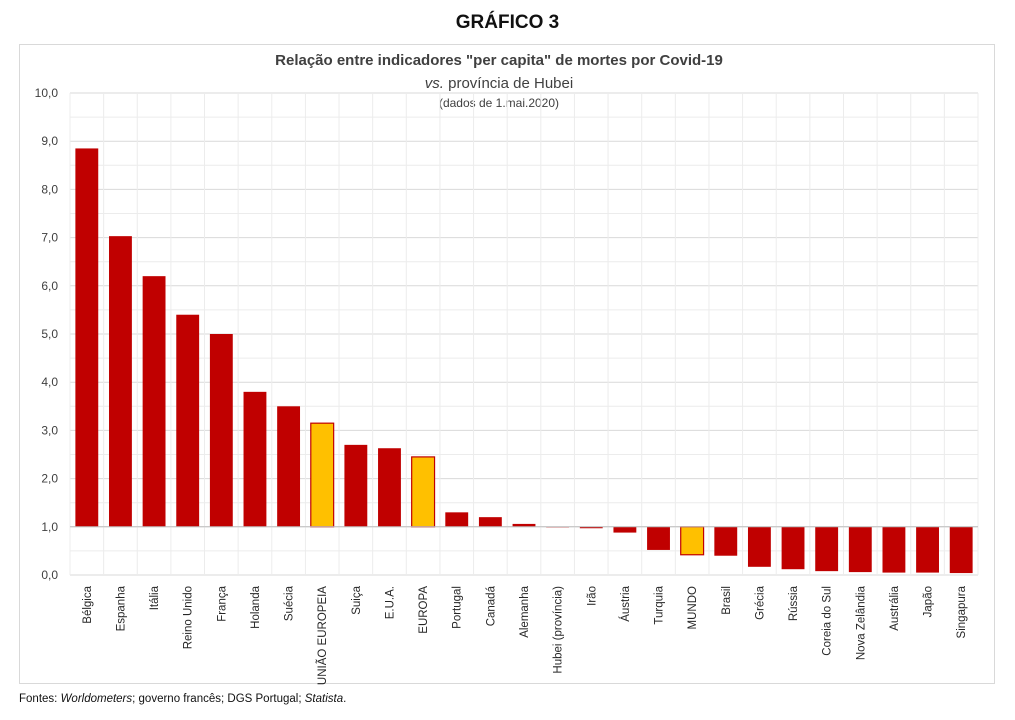  What do you see at coordinates (625, 603) in the screenshot?
I see `x-tick-label: Áustria` at bounding box center [625, 603].